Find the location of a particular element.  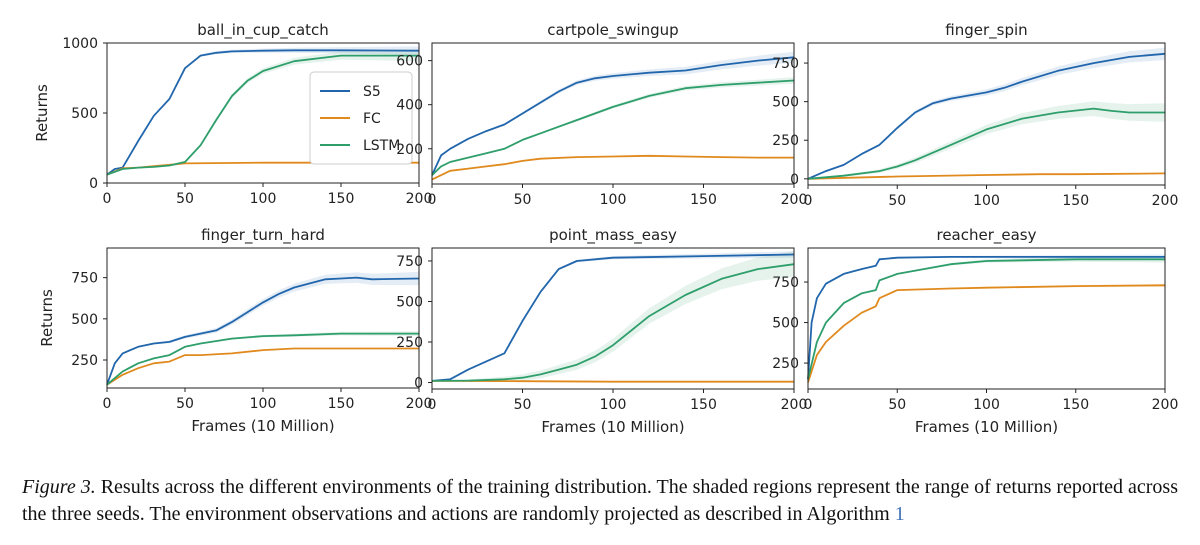

panel-title: ball_in_cup_catch is located at coordinates (263, 30).